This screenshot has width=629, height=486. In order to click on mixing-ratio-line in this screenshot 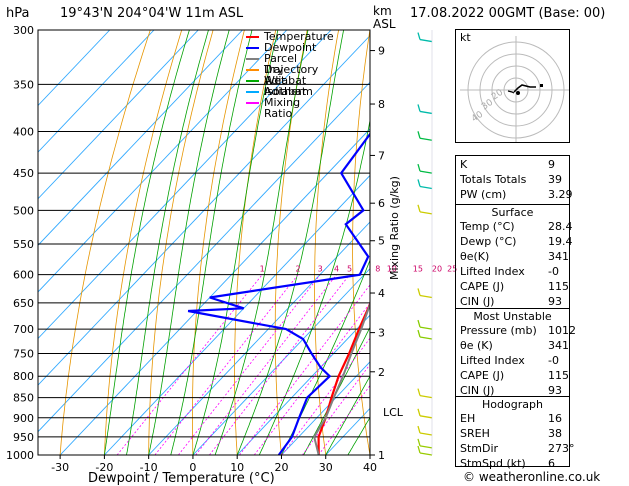, I will do `click(325, 396)`.